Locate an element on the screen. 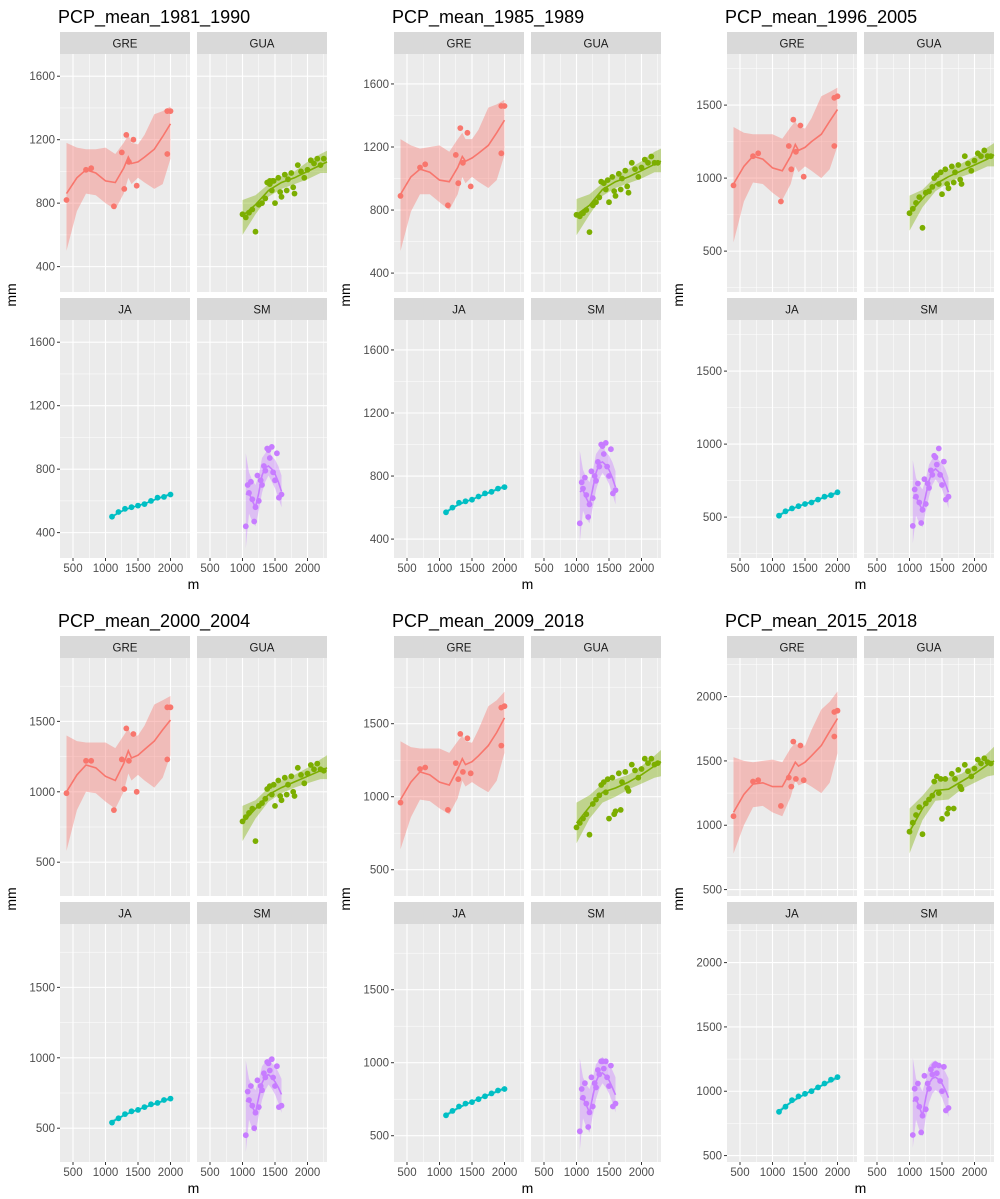 This screenshot has width=1000, height=1199. y-tick-label: 800 is located at coordinates (45, 470).